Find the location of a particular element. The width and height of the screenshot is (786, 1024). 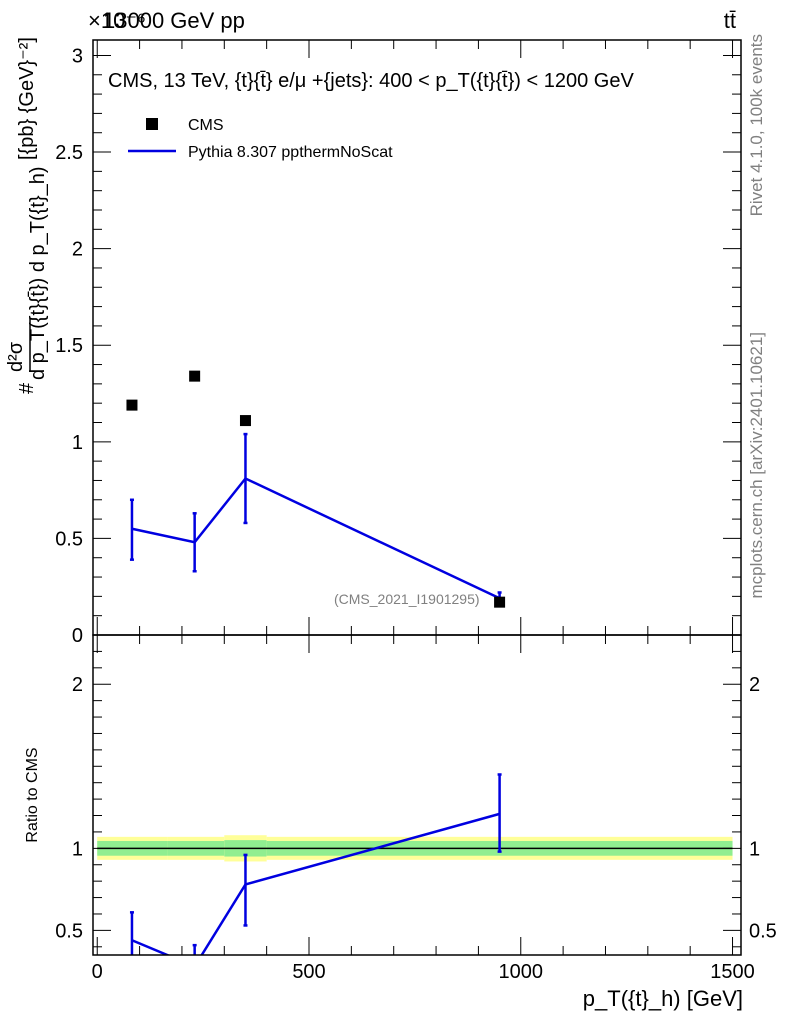

ratio-y-axis-label: Ratio to CMS is located at coordinates (32, 794).